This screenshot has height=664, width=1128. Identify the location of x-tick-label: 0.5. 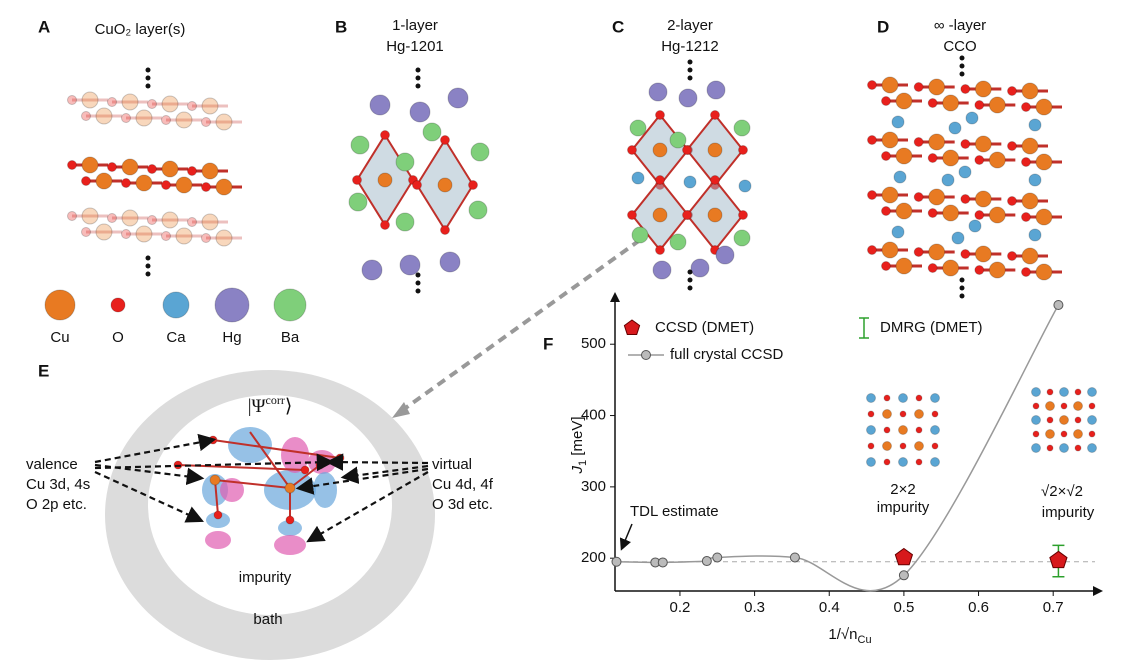
(903, 607).